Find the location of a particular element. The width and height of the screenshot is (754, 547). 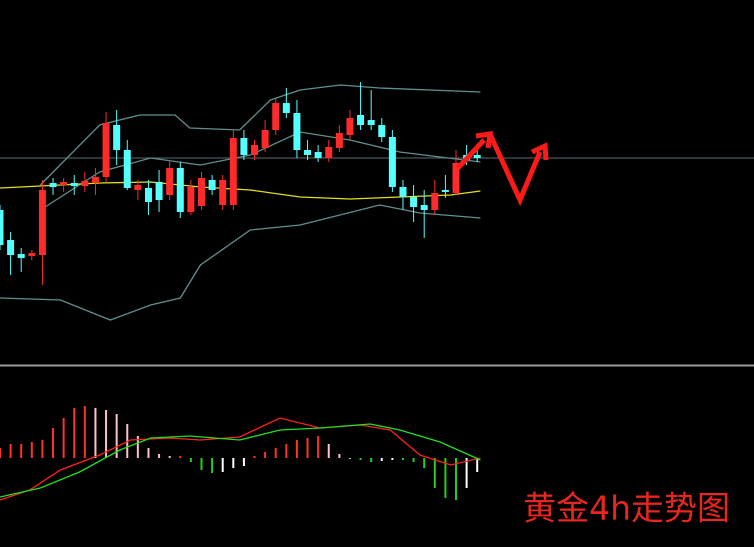

macd-panel is located at coordinates (240, 453).